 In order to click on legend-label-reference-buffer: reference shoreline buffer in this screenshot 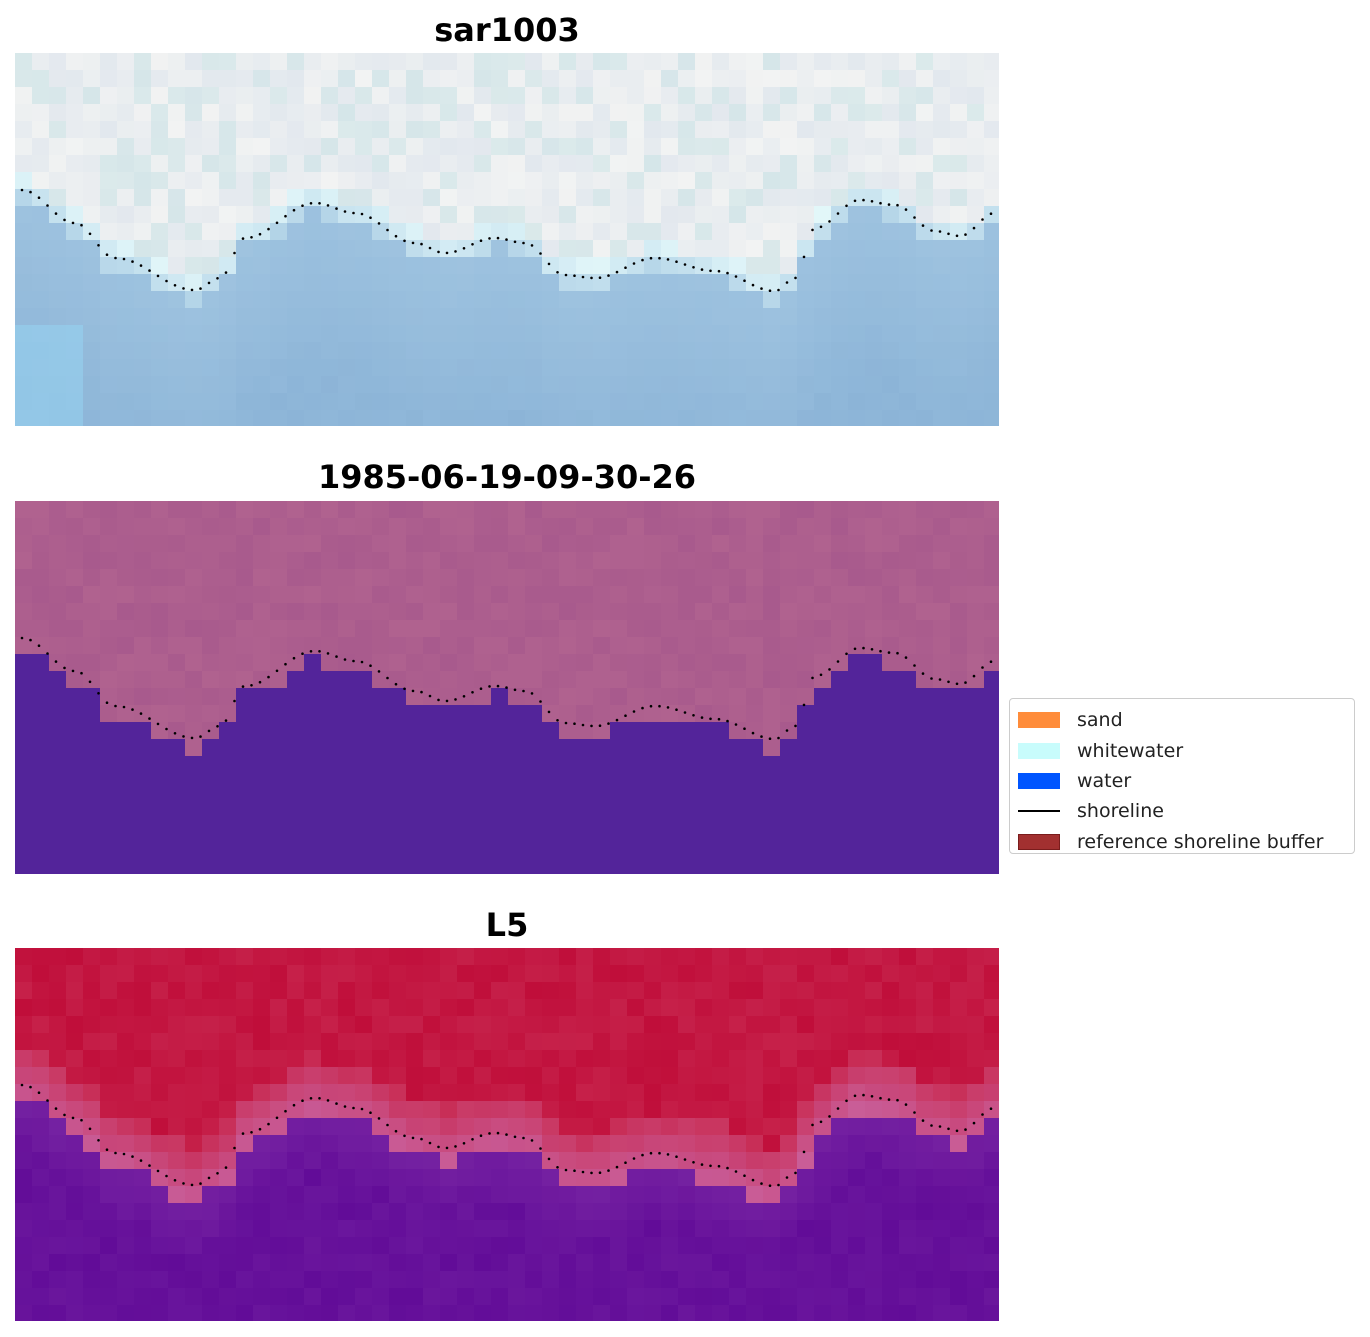, I will do `click(1200, 841)`.